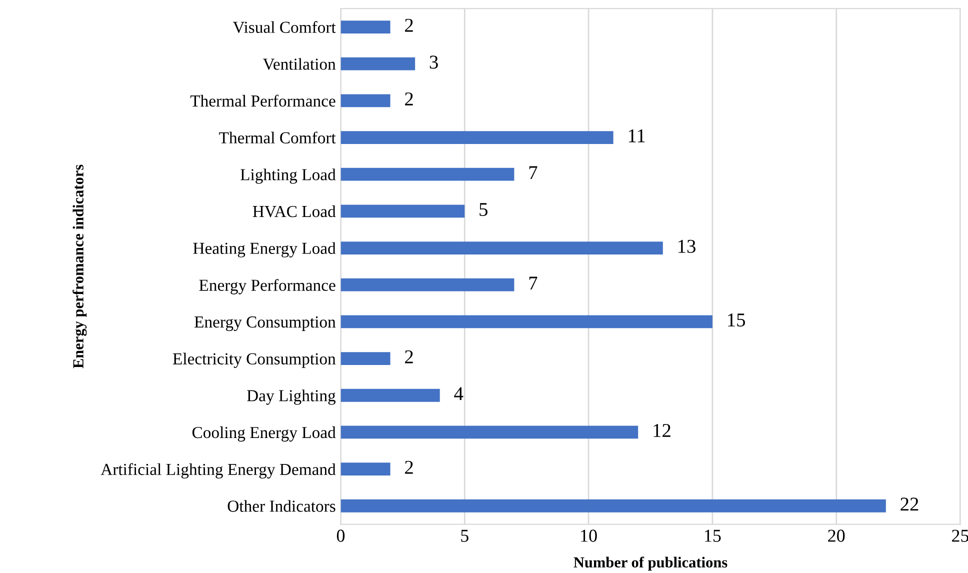 The image size is (968, 573). I want to click on data-label: 22, so click(909, 504).